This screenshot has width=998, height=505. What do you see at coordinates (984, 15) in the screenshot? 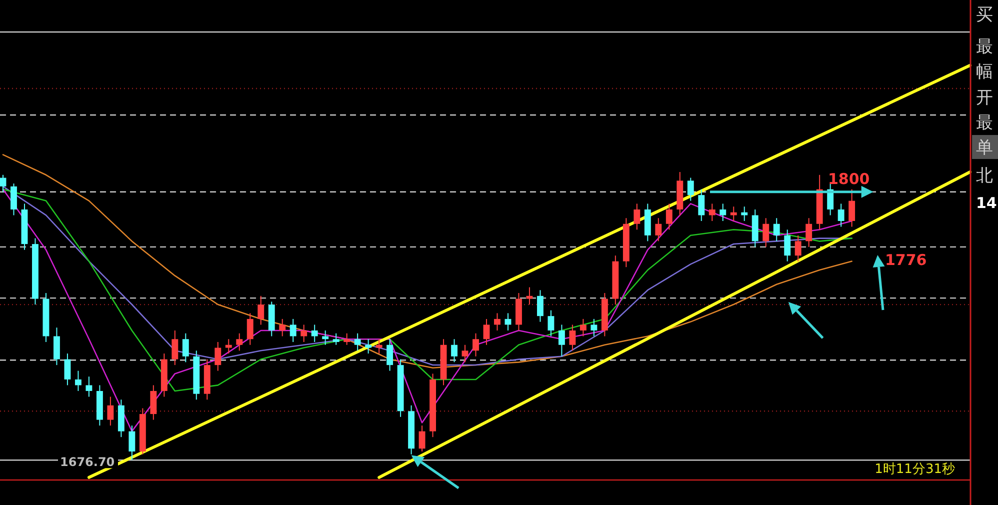
I see `text: 买` at bounding box center [984, 15].